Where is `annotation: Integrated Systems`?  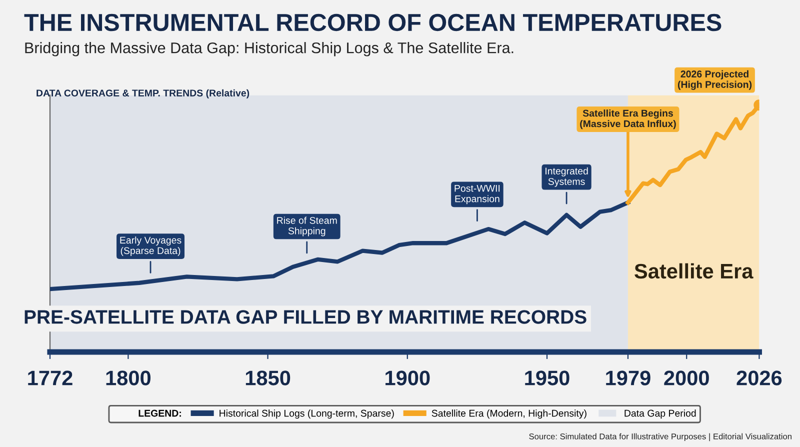
annotation: Integrated Systems is located at coordinates (567, 177).